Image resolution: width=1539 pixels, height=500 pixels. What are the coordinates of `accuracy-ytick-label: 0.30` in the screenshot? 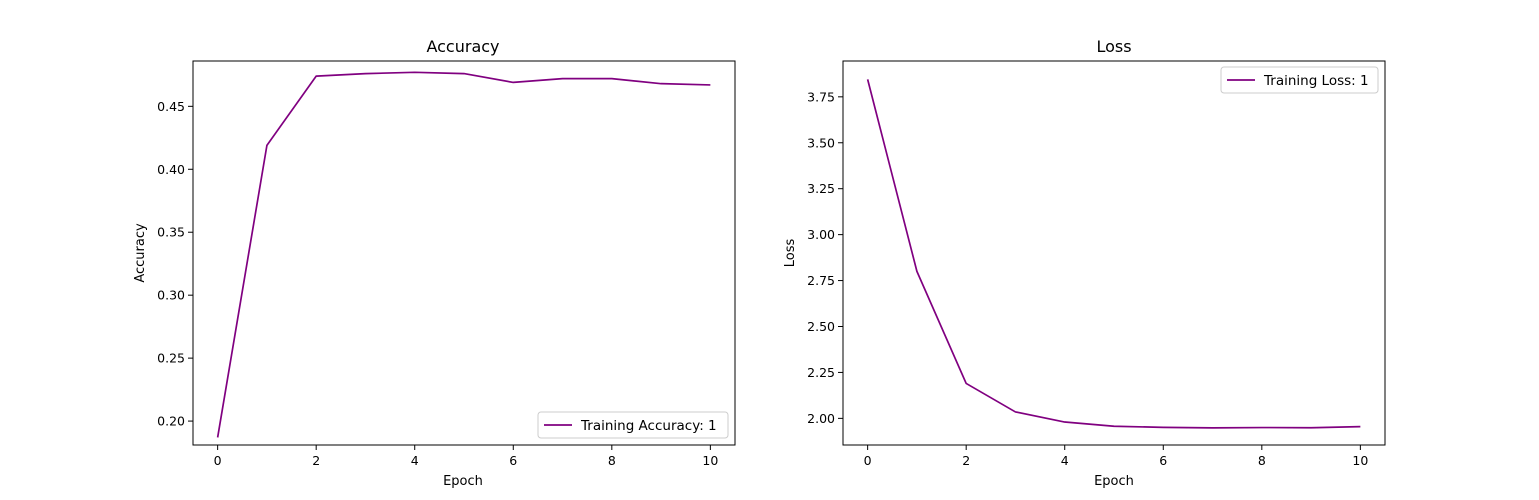 It's located at (171, 295).